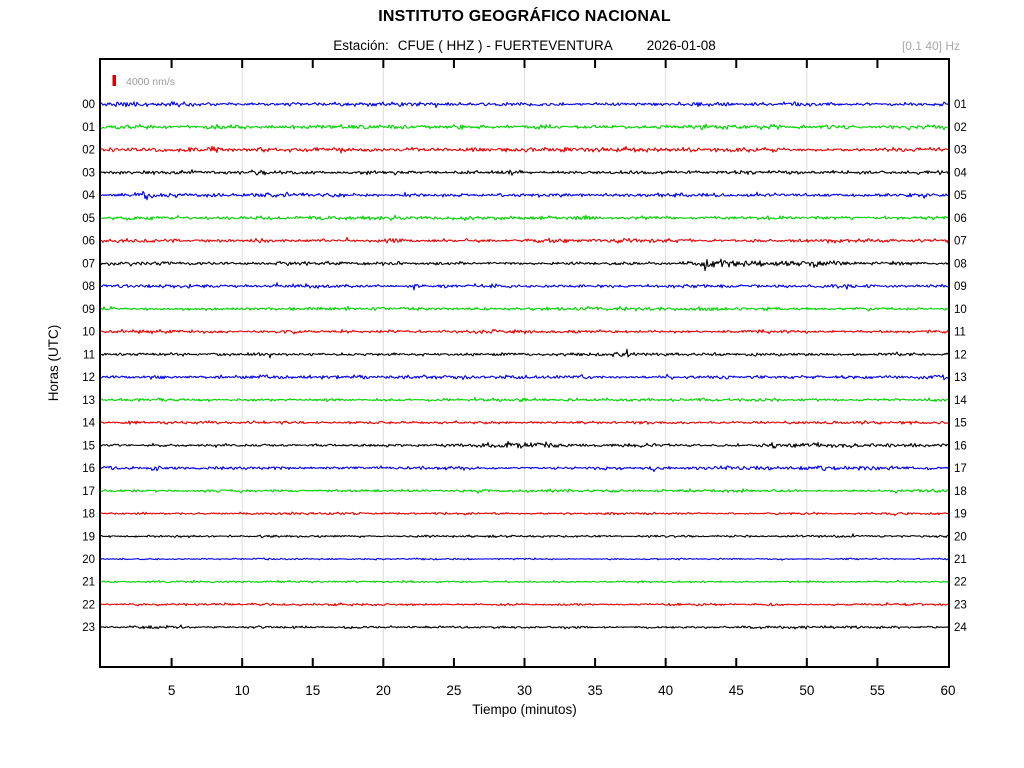 This screenshot has width=1024, height=768. I want to click on hour-label-right: 09, so click(960, 287).